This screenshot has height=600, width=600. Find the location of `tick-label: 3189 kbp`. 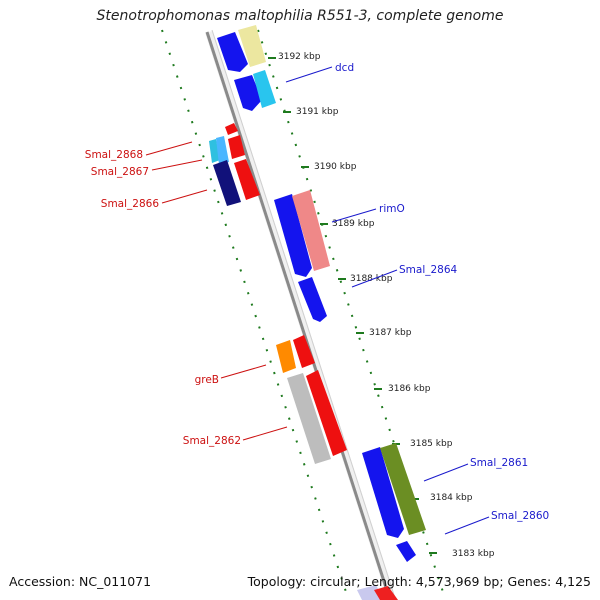

tick-label: 3189 kbp is located at coordinates (353, 224).